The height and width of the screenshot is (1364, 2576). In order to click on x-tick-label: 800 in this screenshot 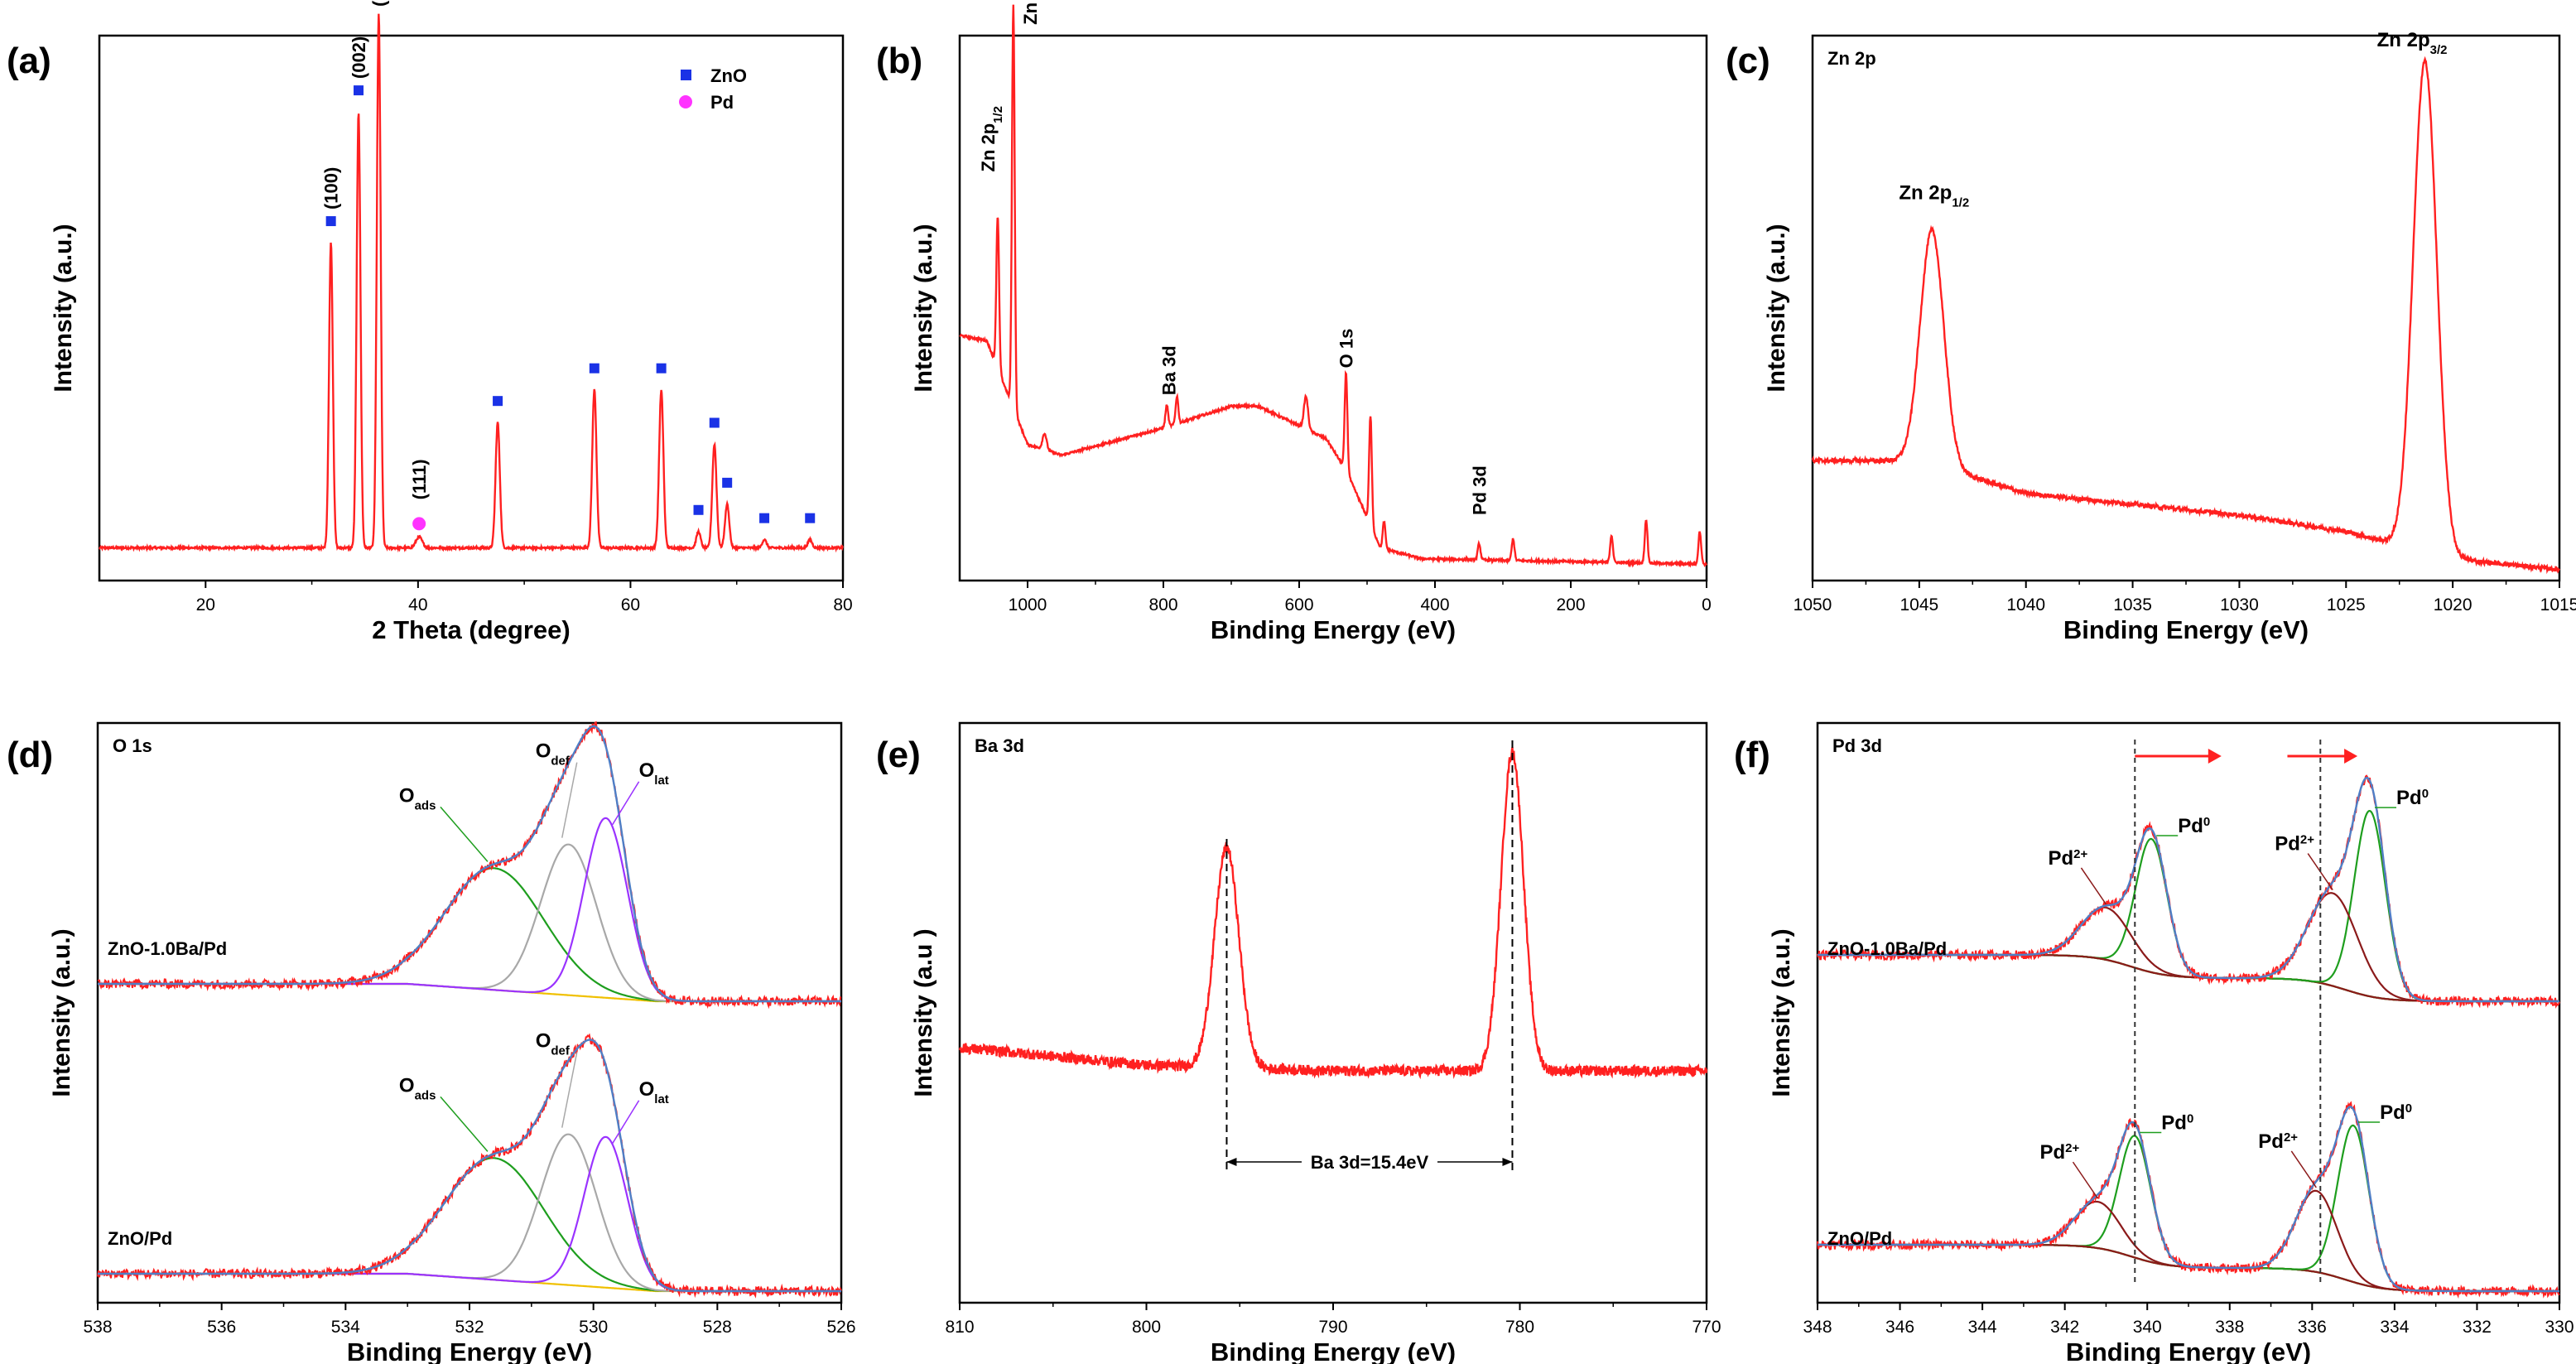, I will do `click(1162, 605)`.